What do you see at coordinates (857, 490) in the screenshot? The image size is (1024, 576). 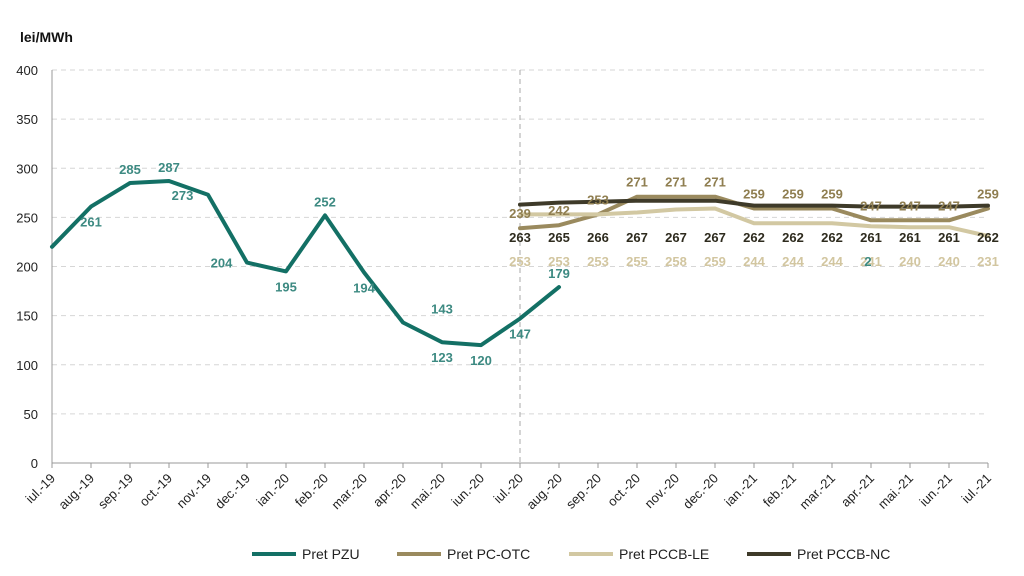 I see `x-tick-label: apr.-21` at bounding box center [857, 490].